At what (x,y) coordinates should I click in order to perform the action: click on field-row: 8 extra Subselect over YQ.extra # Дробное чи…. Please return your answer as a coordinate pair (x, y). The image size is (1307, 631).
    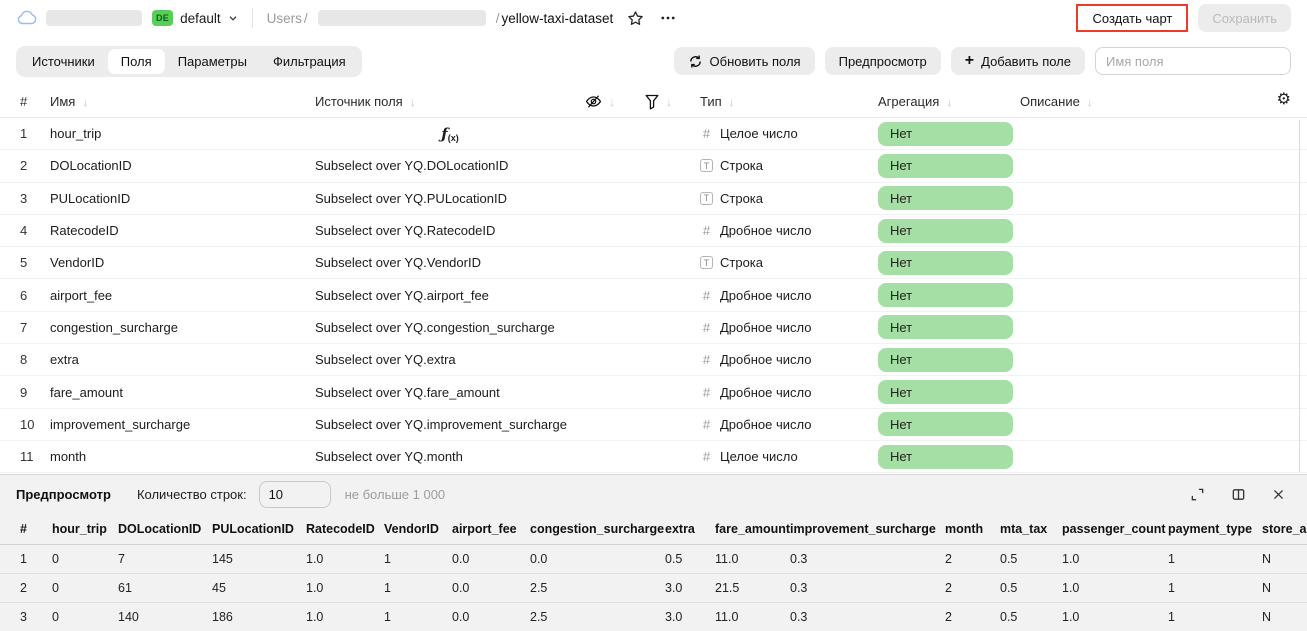
    Looking at the image, I should click on (653, 360).